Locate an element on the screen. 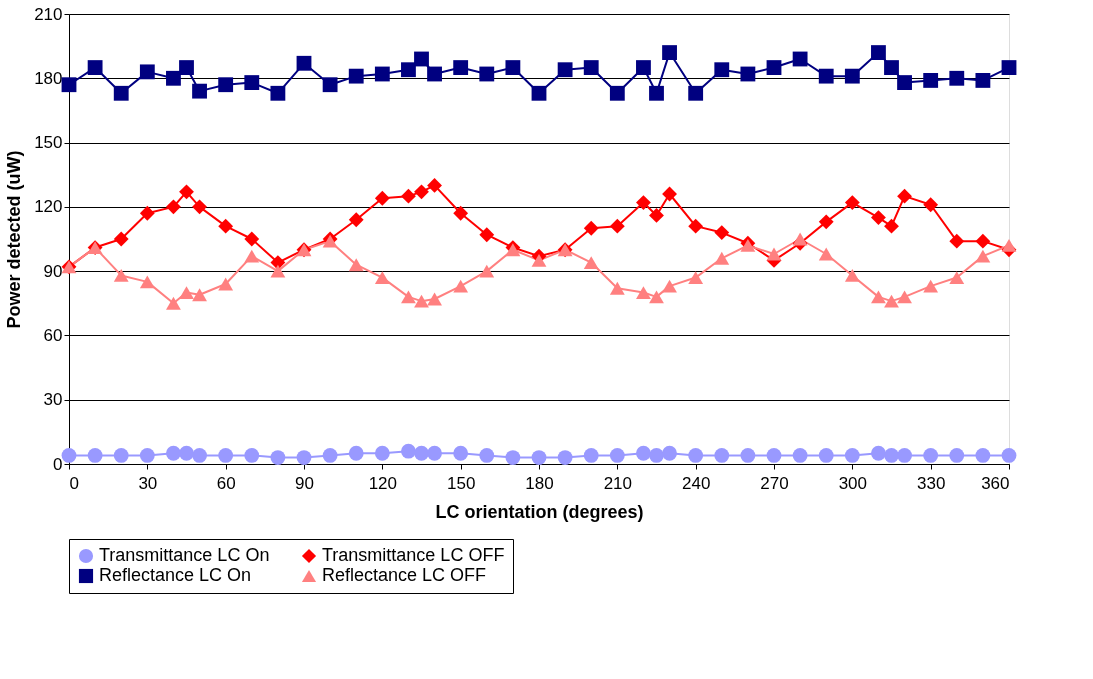 The width and height of the screenshot is (1093, 679). y-tick-label: 60 is located at coordinates (53, 335).